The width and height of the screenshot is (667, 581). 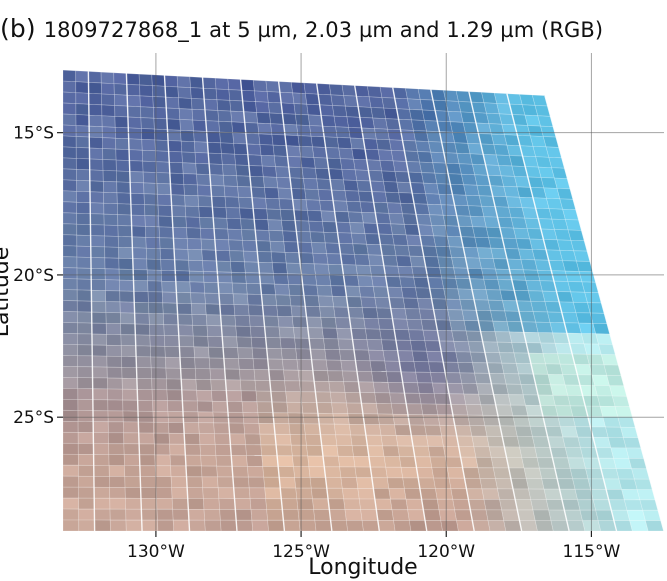 I want to click on y-axis-label: Latitude, so click(x=7, y=292).